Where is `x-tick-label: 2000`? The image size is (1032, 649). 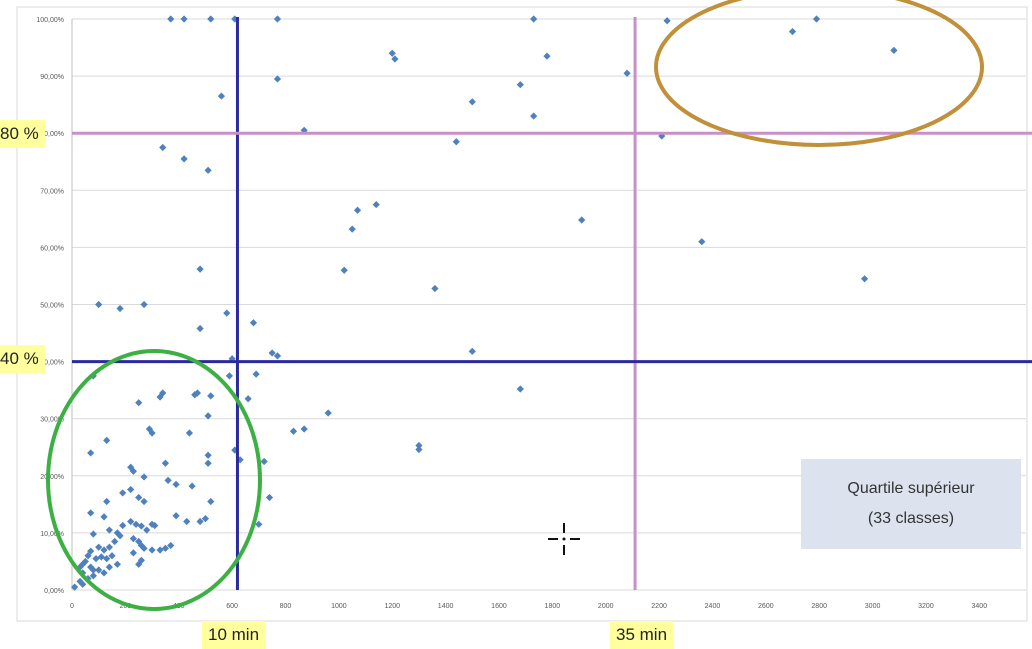 x-tick-label: 2000 is located at coordinates (606, 606).